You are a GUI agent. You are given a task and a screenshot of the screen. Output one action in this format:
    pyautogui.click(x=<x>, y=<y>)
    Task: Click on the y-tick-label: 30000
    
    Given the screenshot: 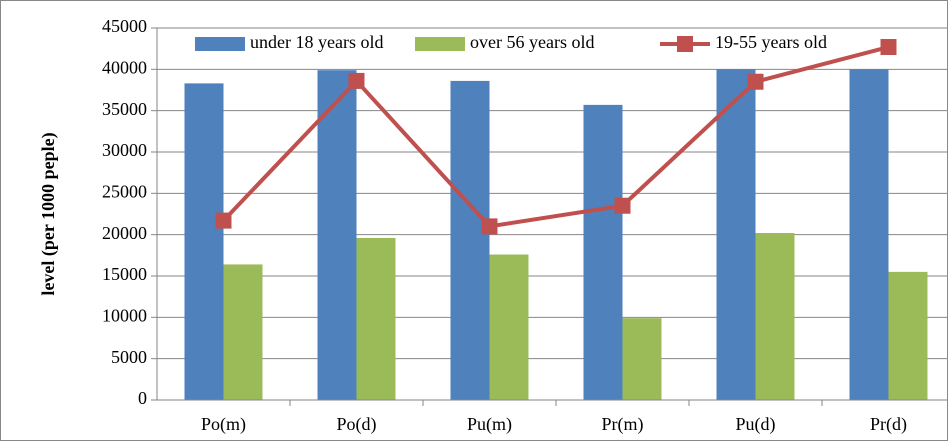 What is the action you would take?
    pyautogui.click(x=124, y=150)
    